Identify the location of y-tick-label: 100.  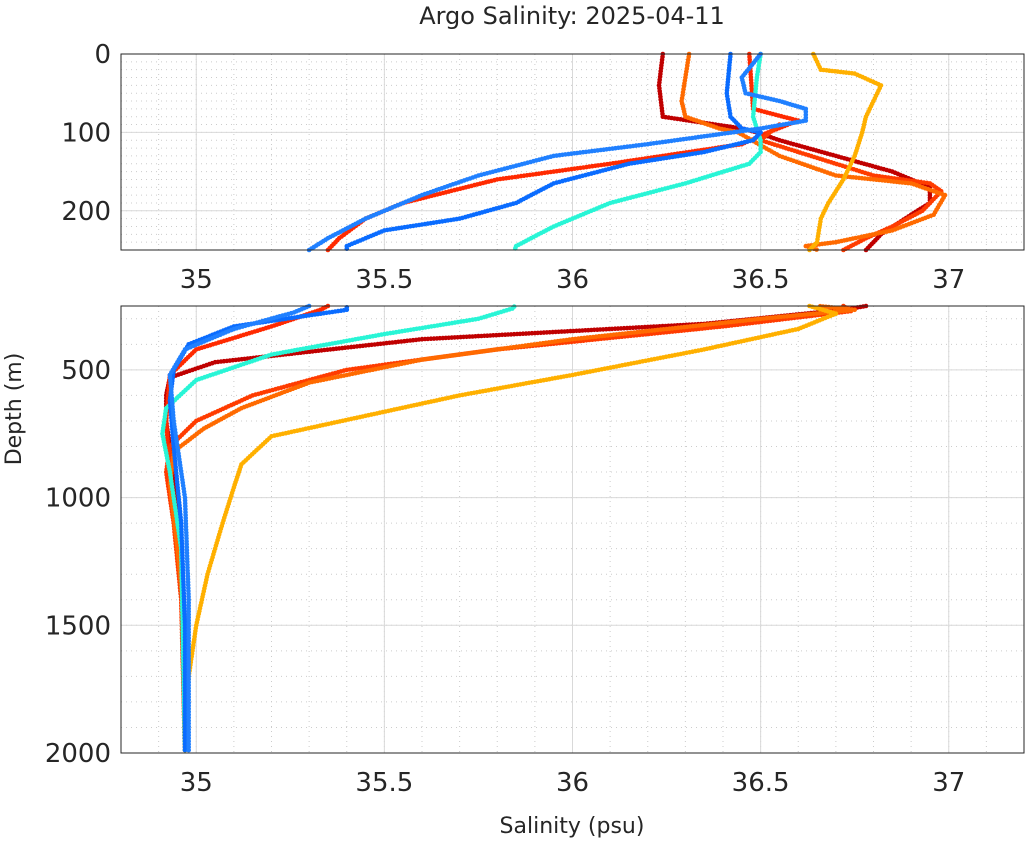
(86, 133).